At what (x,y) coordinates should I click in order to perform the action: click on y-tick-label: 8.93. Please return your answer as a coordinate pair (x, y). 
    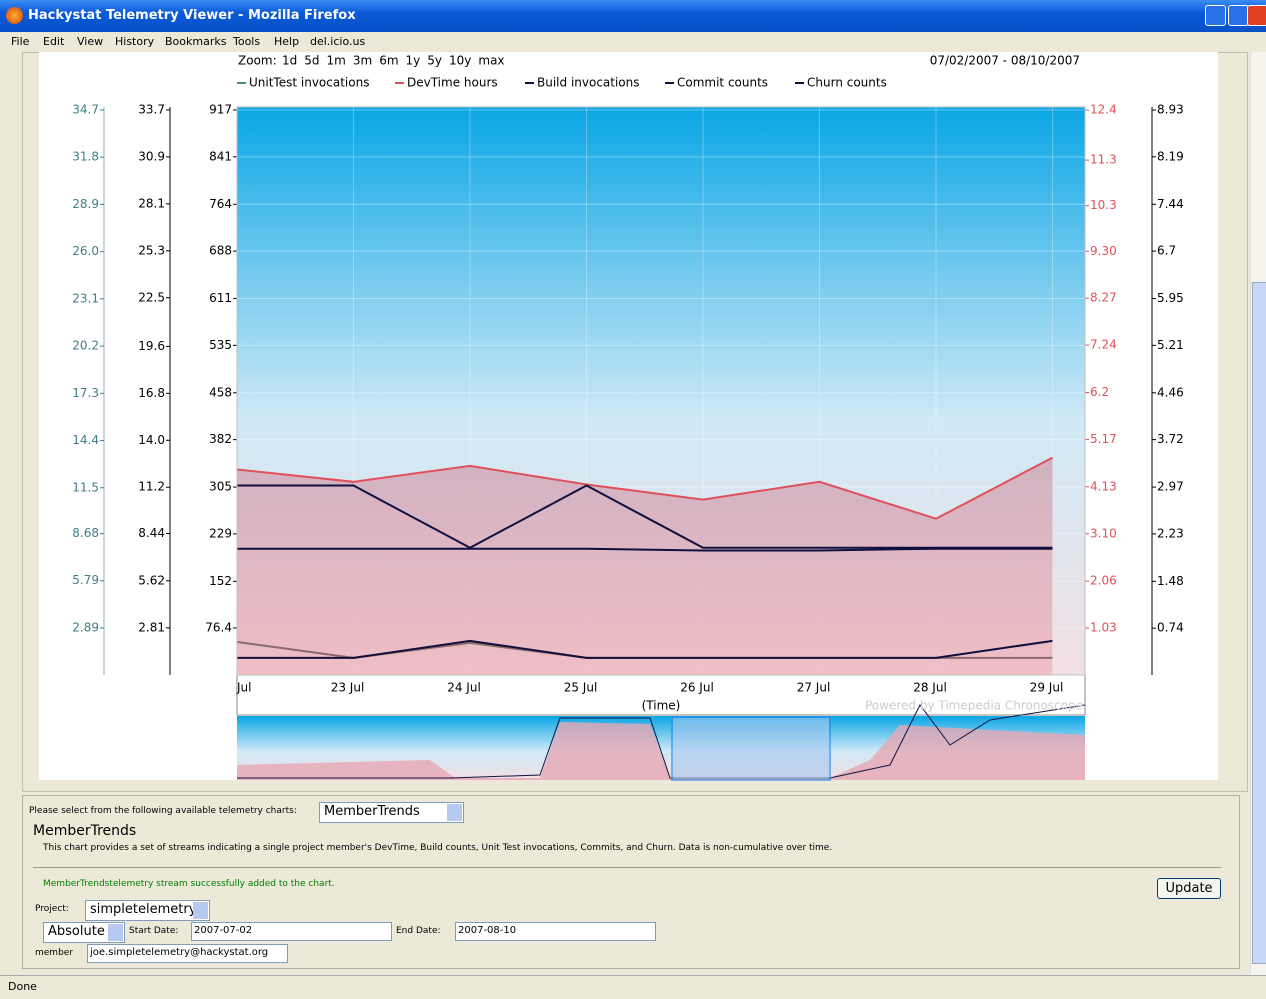
    Looking at the image, I should click on (1170, 110).